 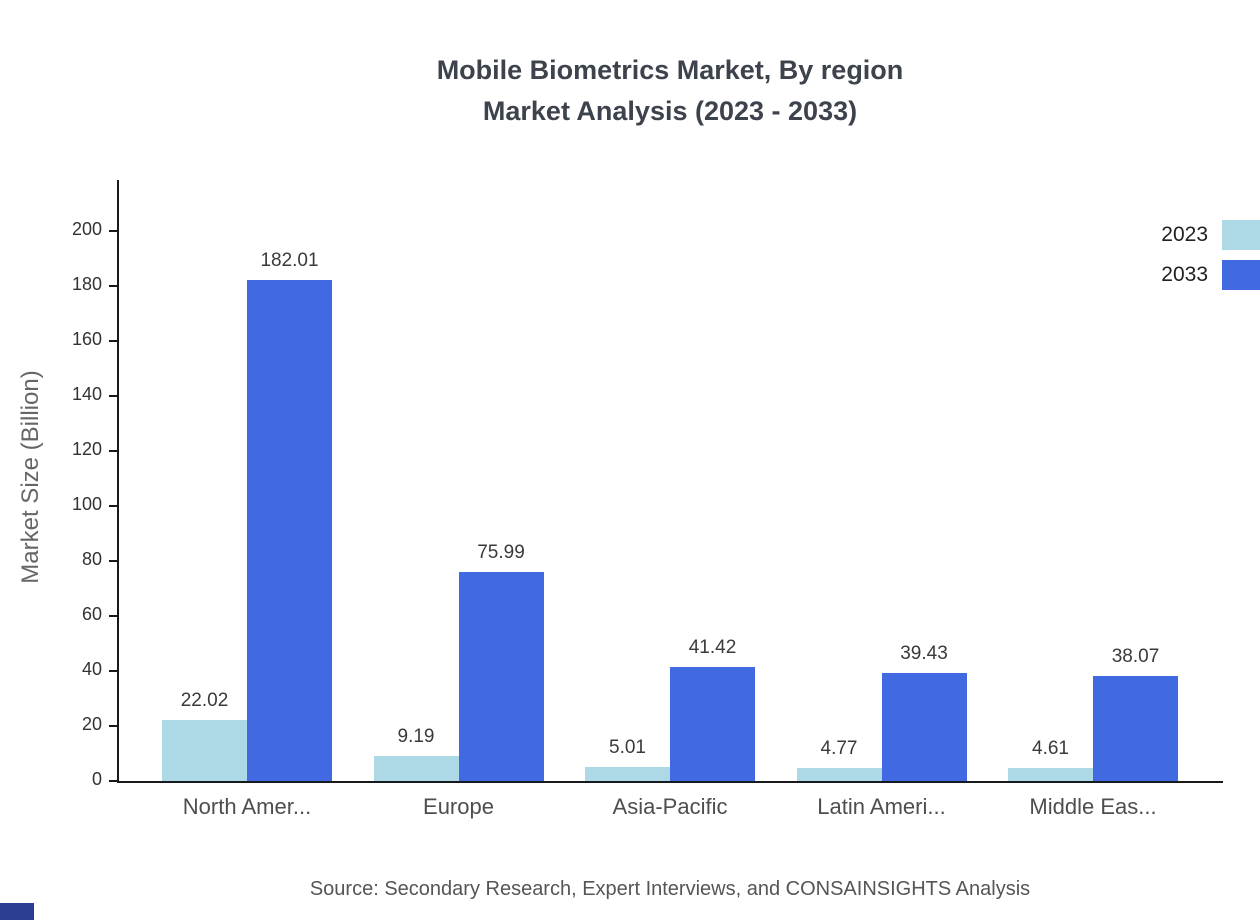 What do you see at coordinates (86, 449) in the screenshot?
I see `y-tick-label: 120` at bounding box center [86, 449].